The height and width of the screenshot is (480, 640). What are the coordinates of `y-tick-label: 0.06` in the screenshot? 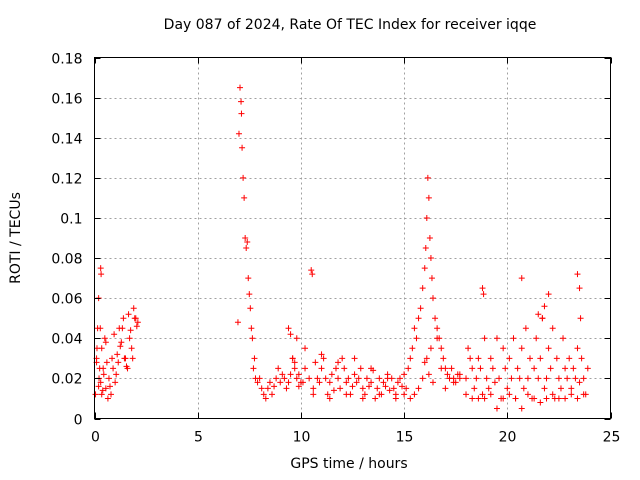 It's located at (66, 300).